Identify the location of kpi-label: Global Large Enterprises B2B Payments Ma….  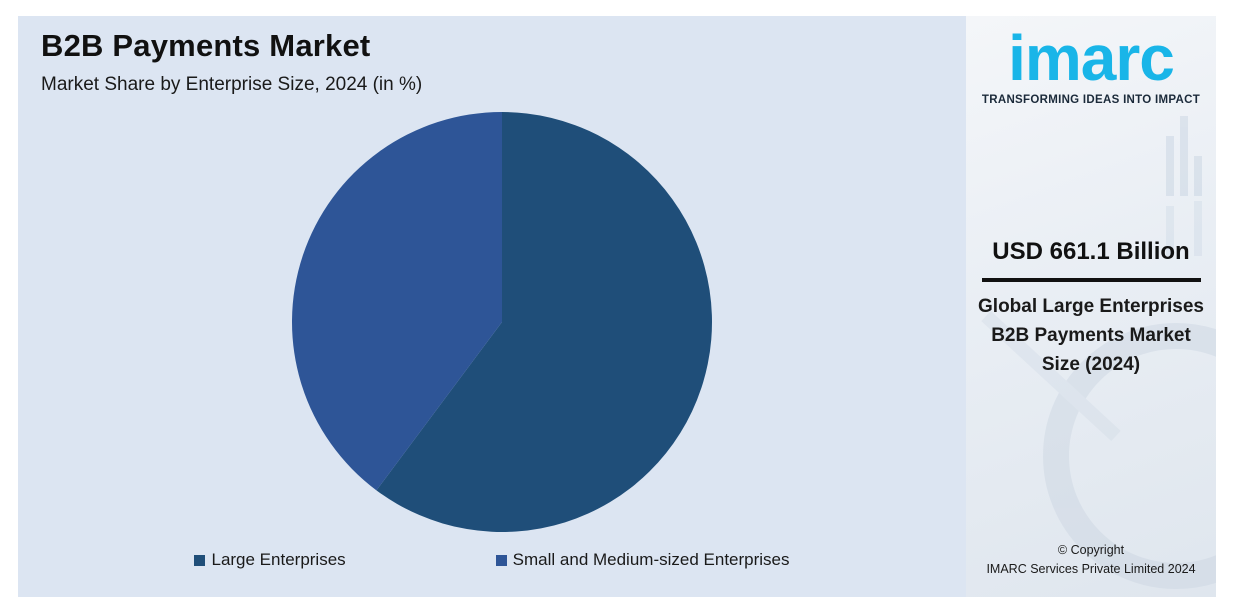
(1091, 335).